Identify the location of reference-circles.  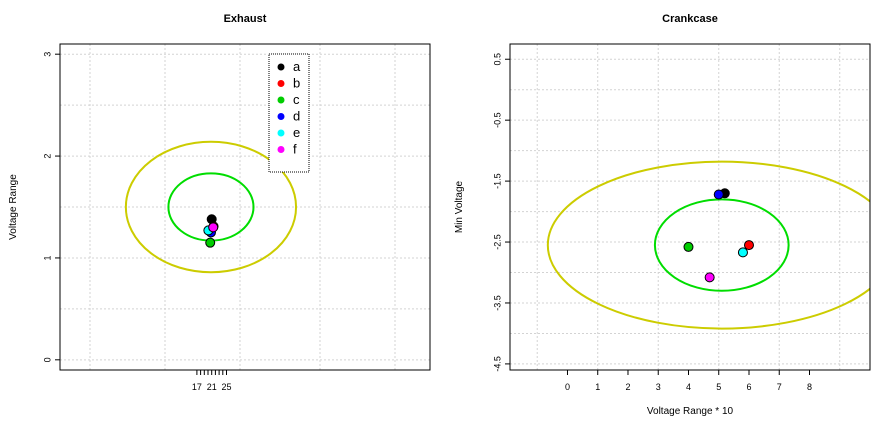
(708, 245).